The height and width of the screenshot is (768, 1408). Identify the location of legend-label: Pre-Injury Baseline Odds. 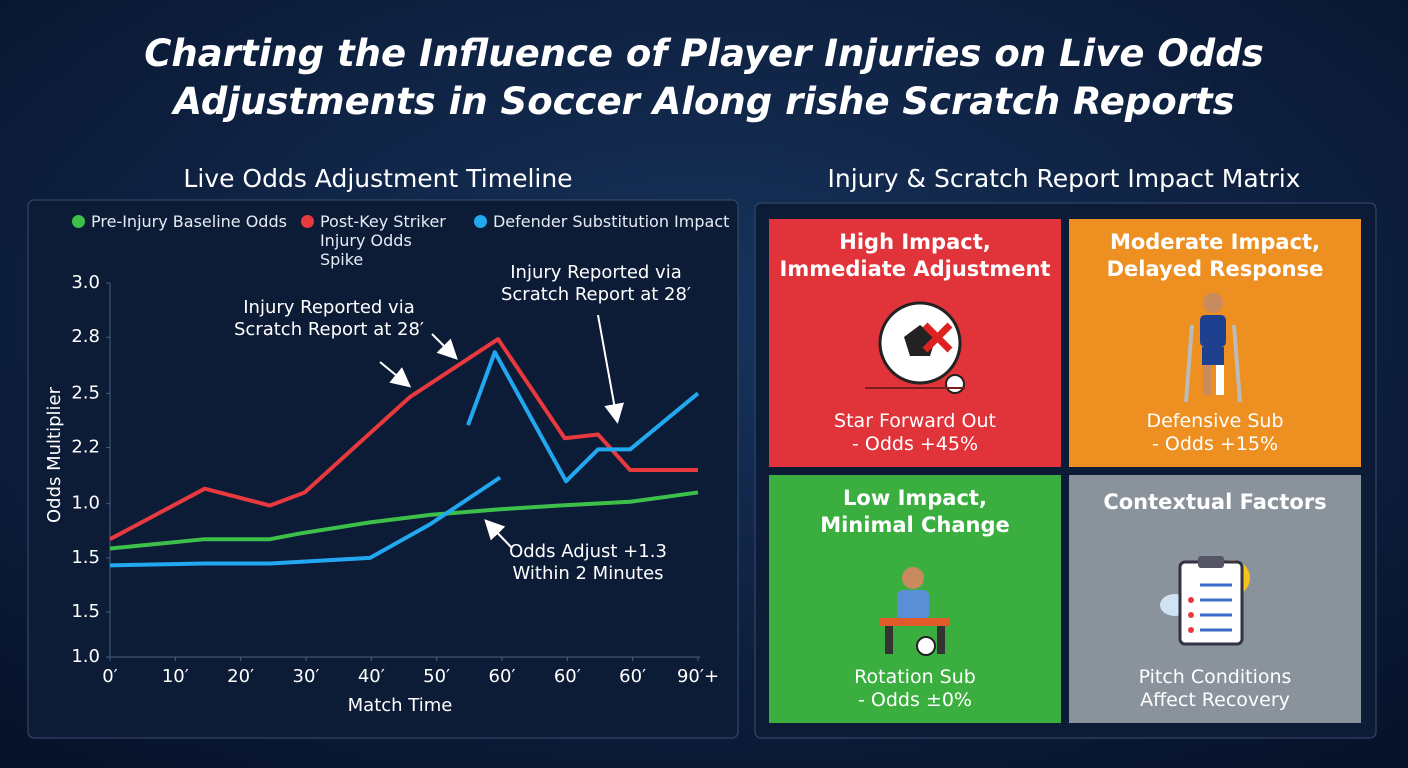
(189, 221).